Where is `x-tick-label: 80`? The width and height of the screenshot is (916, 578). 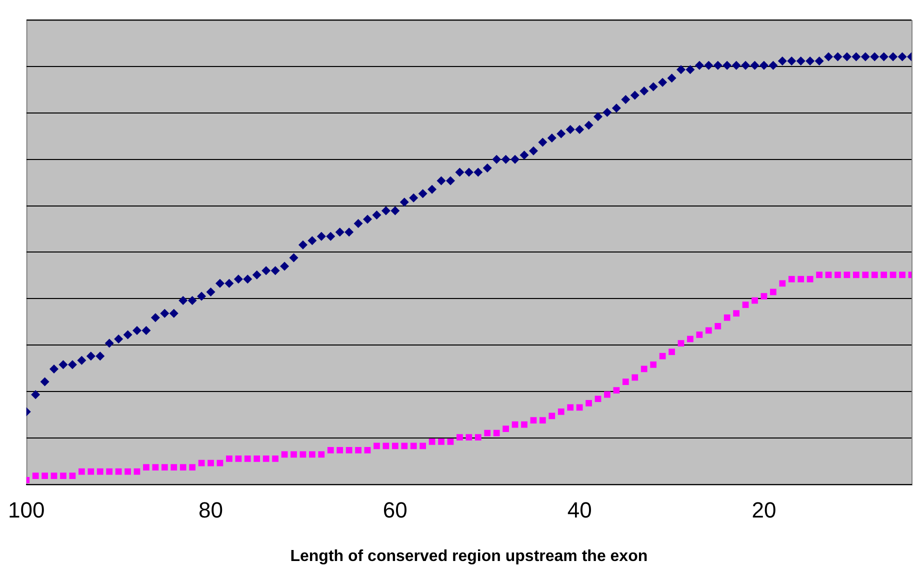 x-tick-label: 80 is located at coordinates (210, 510).